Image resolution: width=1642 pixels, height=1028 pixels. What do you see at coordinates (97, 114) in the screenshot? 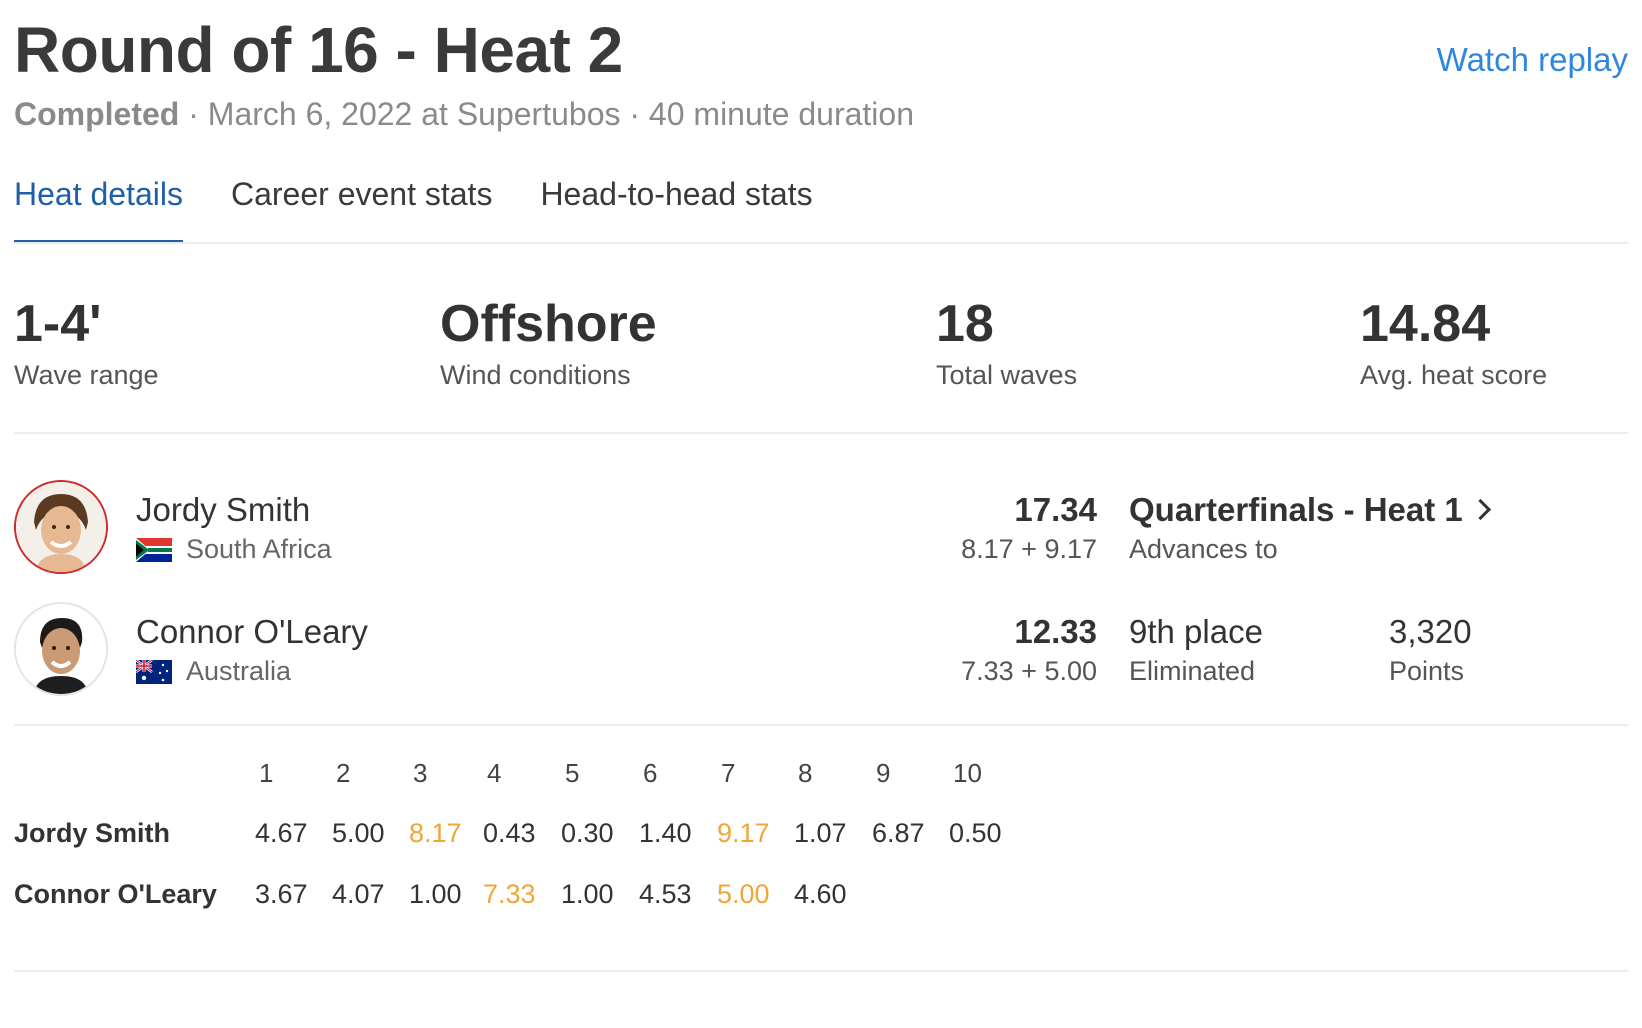
I see `heat-status: Completed` at bounding box center [97, 114].